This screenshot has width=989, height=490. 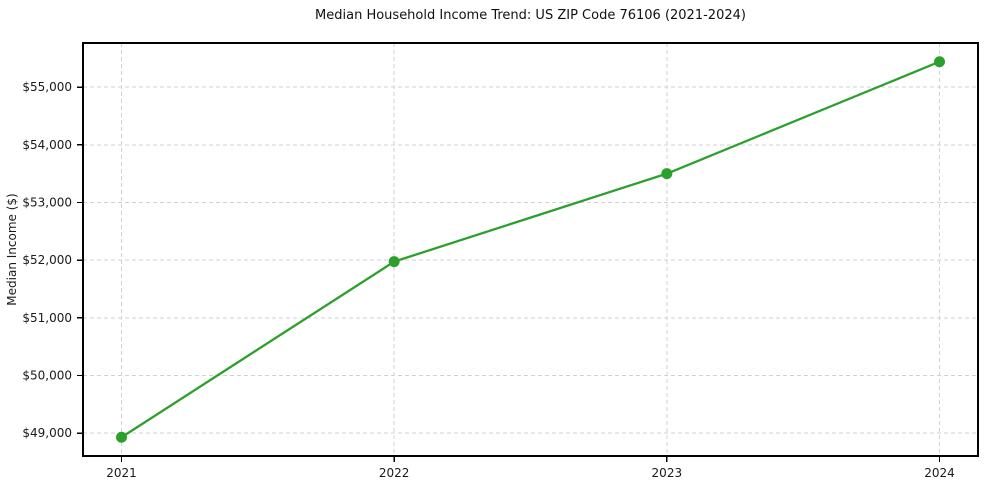 What do you see at coordinates (939, 473) in the screenshot?
I see `x-tick-label: 2024` at bounding box center [939, 473].